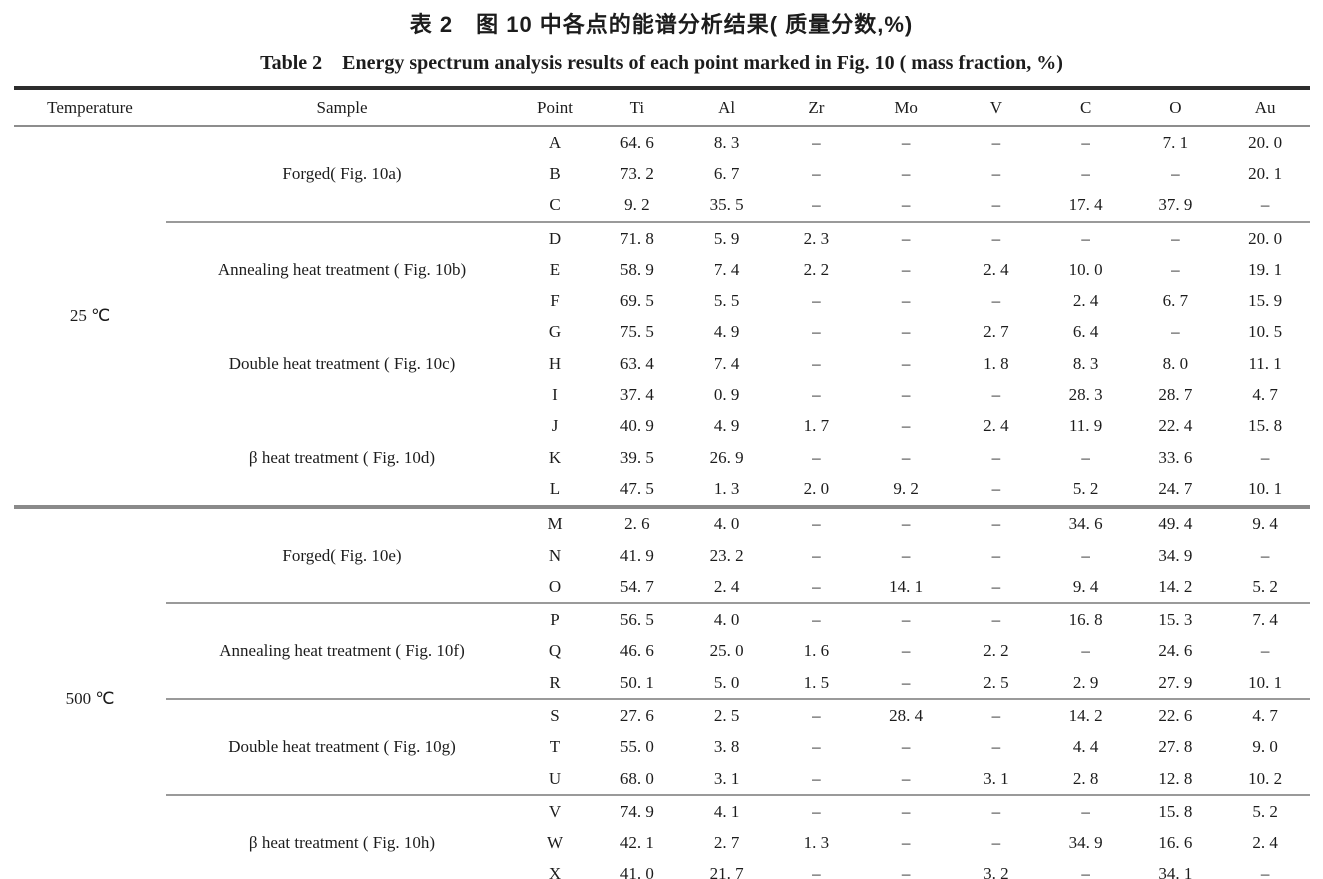 Image resolution: width=1323 pixels, height=879 pixels. I want to click on value-cell: 4. 7, so click(1265, 715).